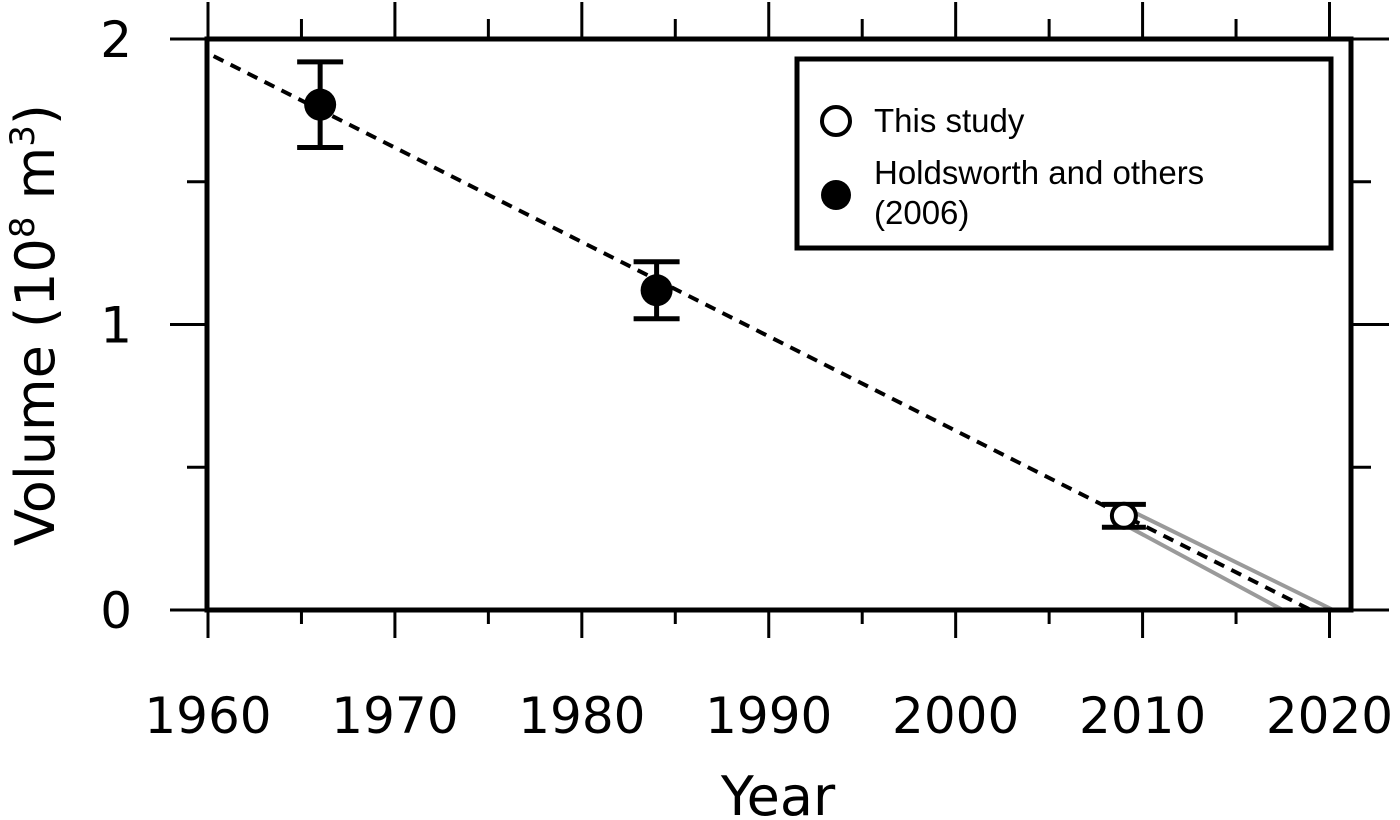  I want to click on y-axis-title-prefix: Volume (10, so click(35, 392).